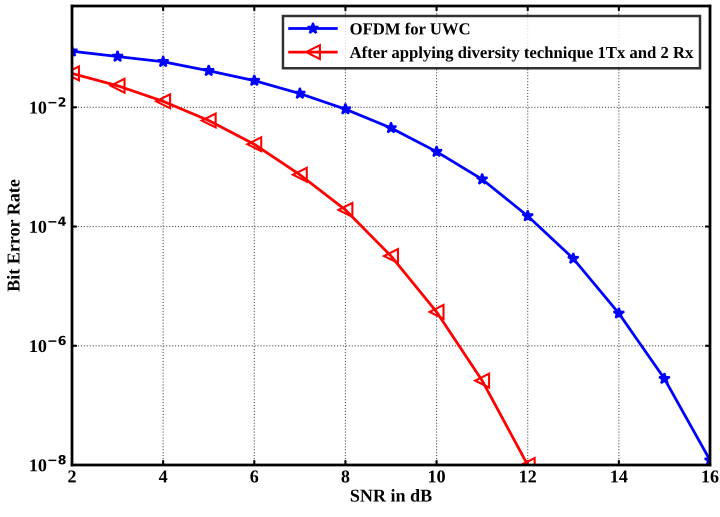  What do you see at coordinates (619, 476) in the screenshot?
I see `x-tick-label: 14` at bounding box center [619, 476].